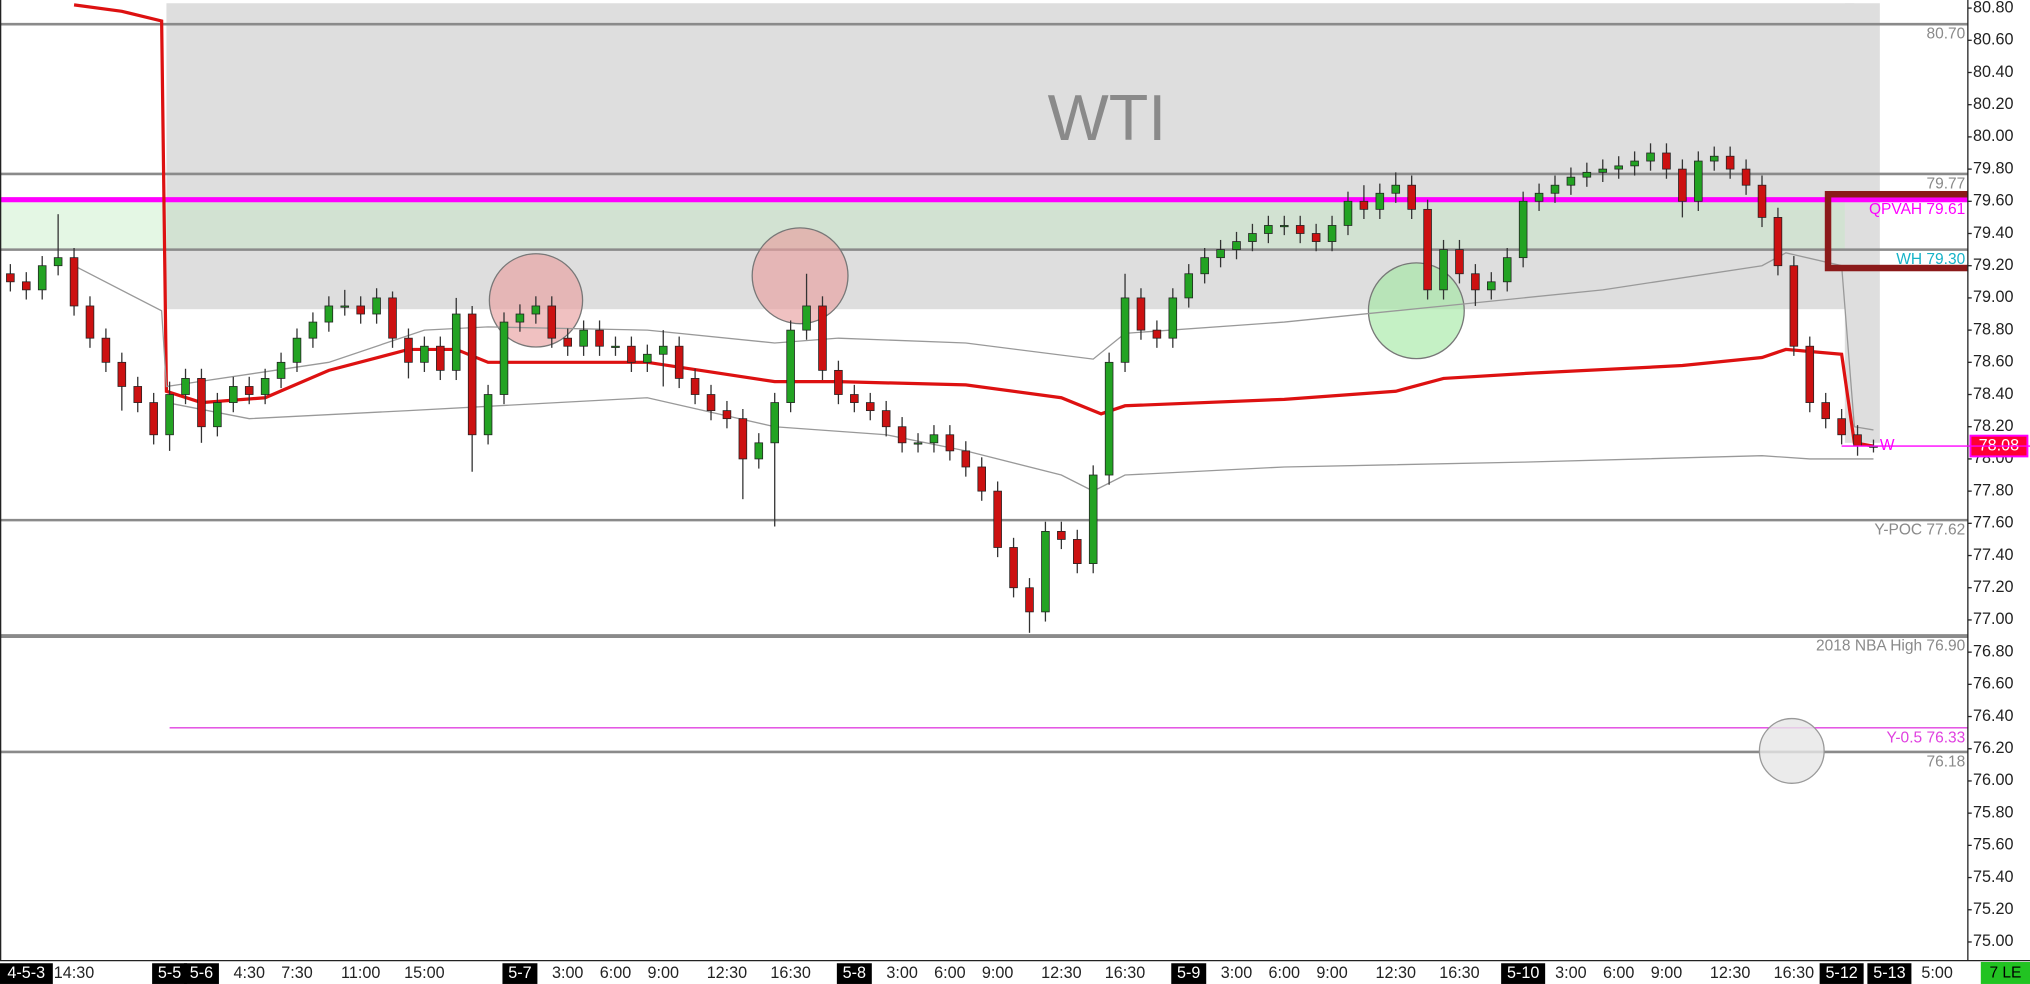  I want to click on y-tick-label: 75.40, so click(1993, 877).